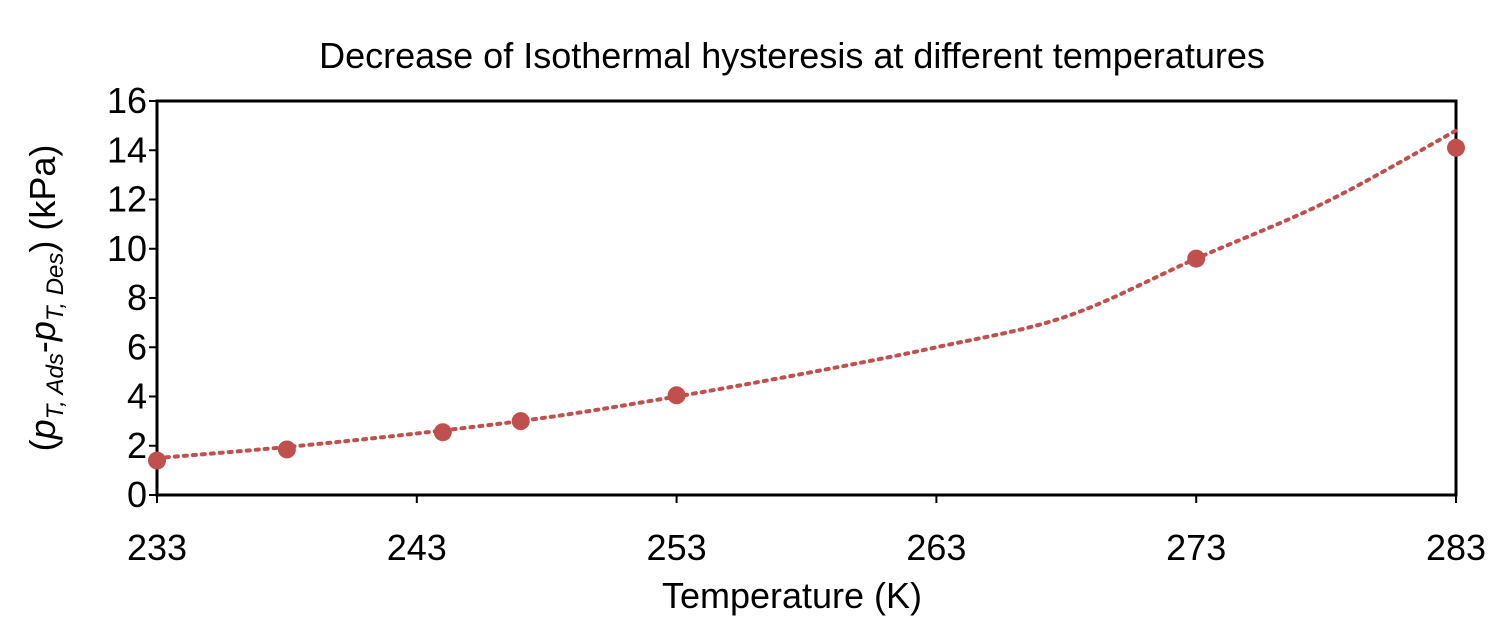 The image size is (1504, 621). Describe the element at coordinates (42, 429) in the screenshot. I see `y-label-p1: p` at that location.